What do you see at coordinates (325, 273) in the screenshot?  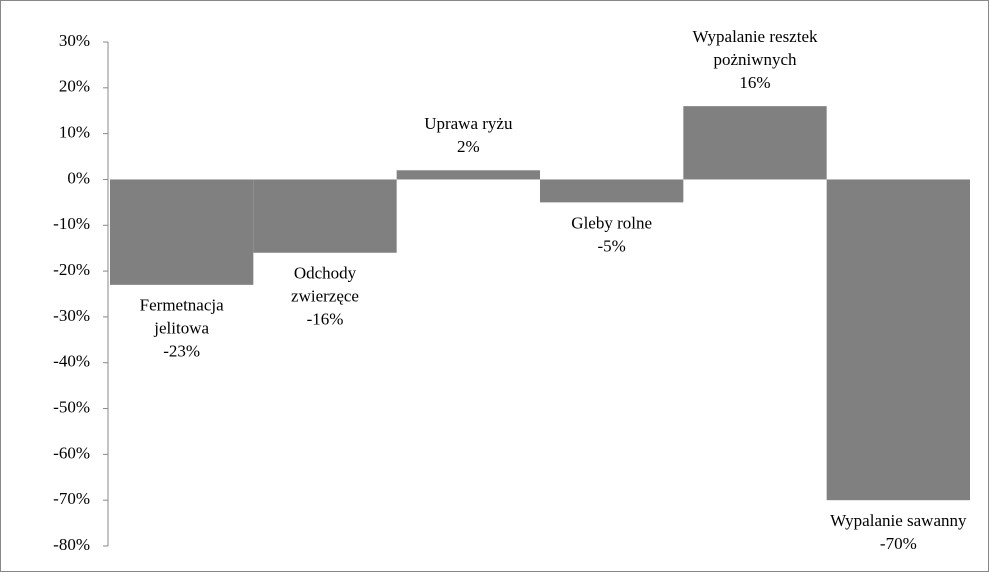 I see `category-label: Odchody` at bounding box center [325, 273].